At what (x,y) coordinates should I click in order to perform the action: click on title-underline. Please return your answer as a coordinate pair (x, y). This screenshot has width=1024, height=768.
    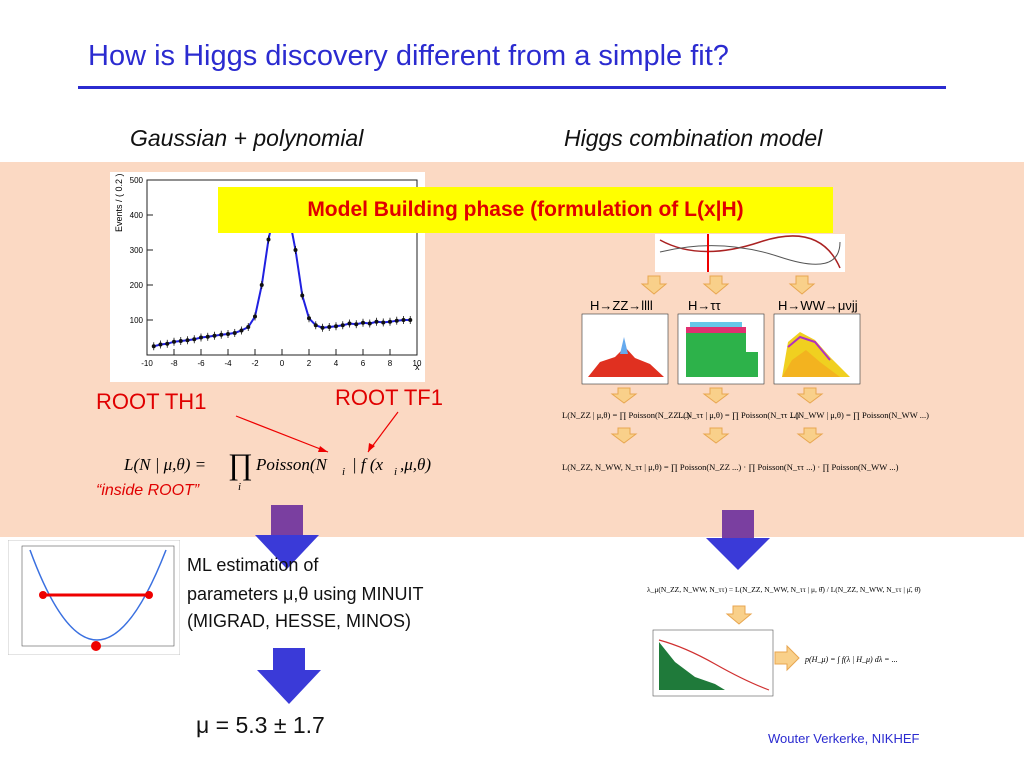
    Looking at the image, I should click on (512, 87).